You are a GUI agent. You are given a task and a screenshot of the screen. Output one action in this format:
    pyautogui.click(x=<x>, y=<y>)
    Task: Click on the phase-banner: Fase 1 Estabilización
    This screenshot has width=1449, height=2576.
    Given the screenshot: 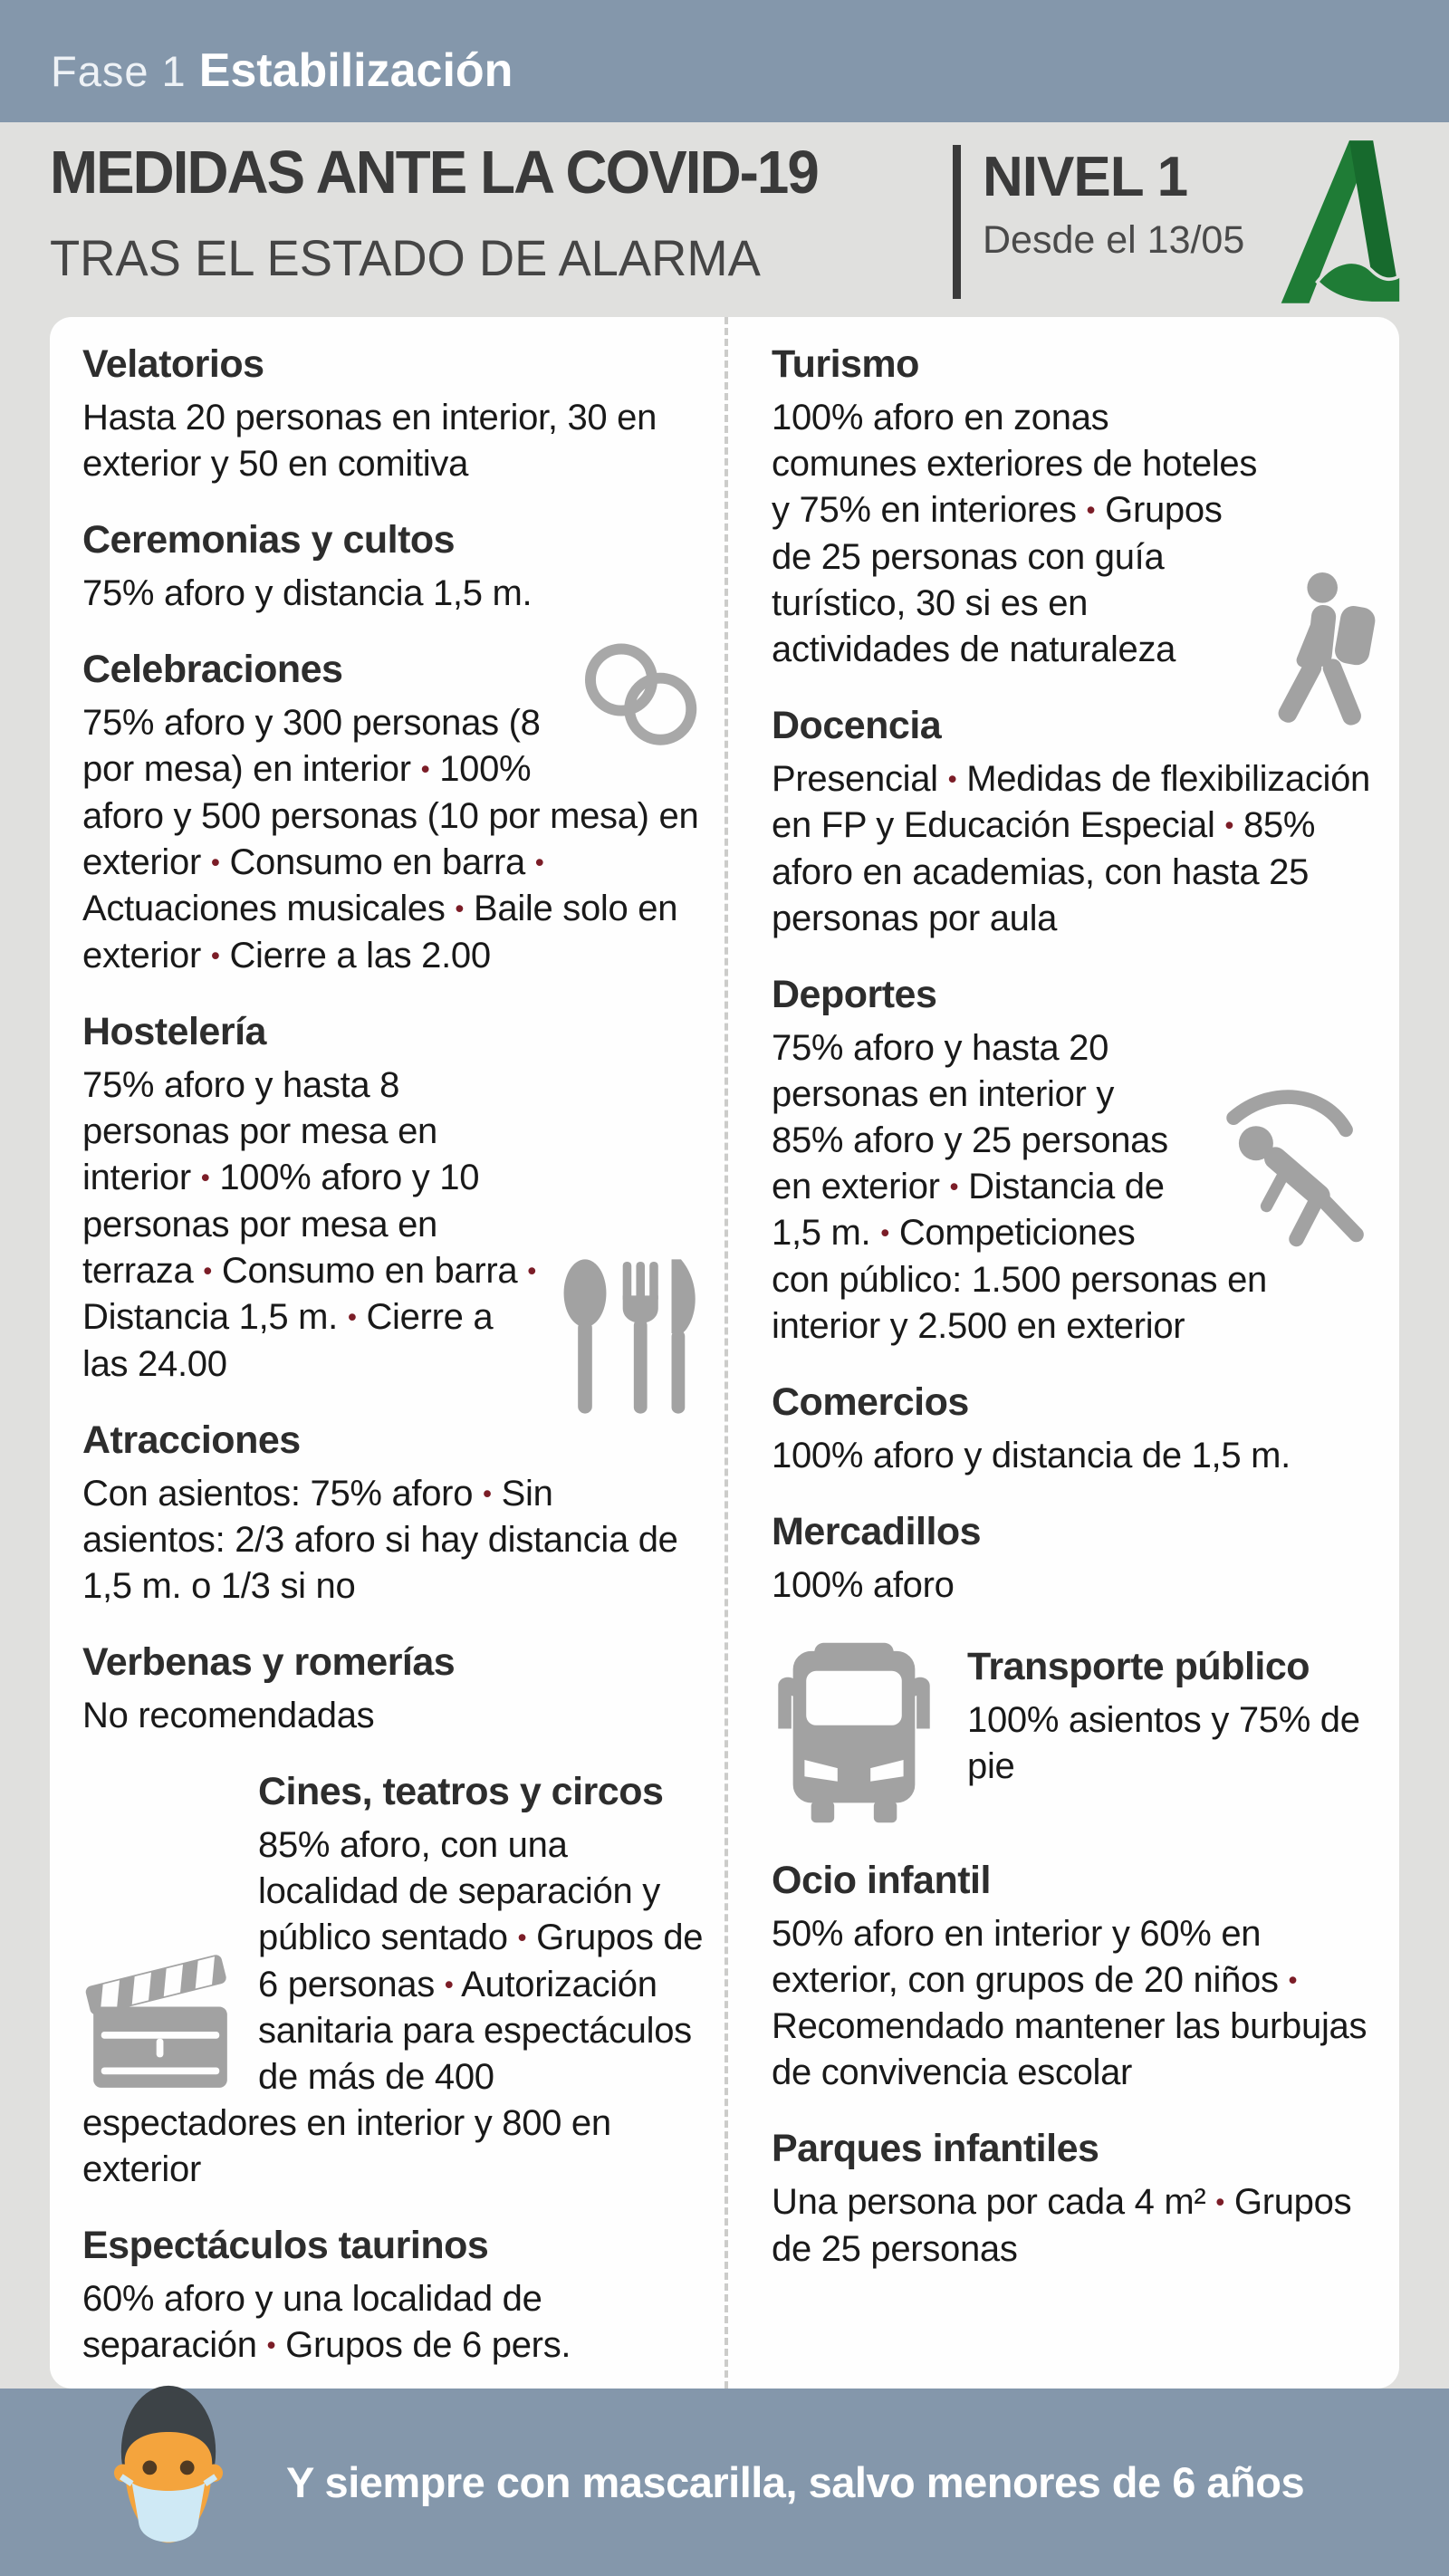 What is the action you would take?
    pyautogui.click(x=282, y=70)
    